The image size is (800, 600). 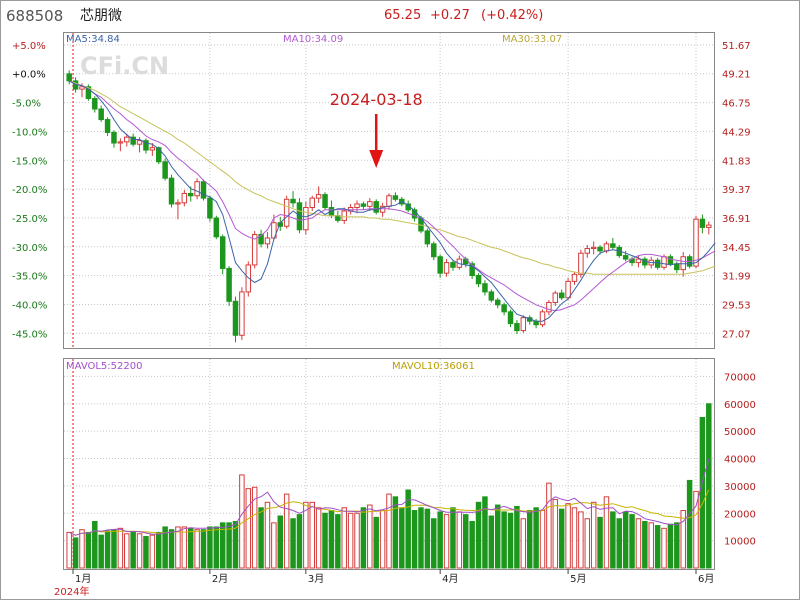 I want to click on y-left-tick-label: -20.0%, so click(x=29, y=190).